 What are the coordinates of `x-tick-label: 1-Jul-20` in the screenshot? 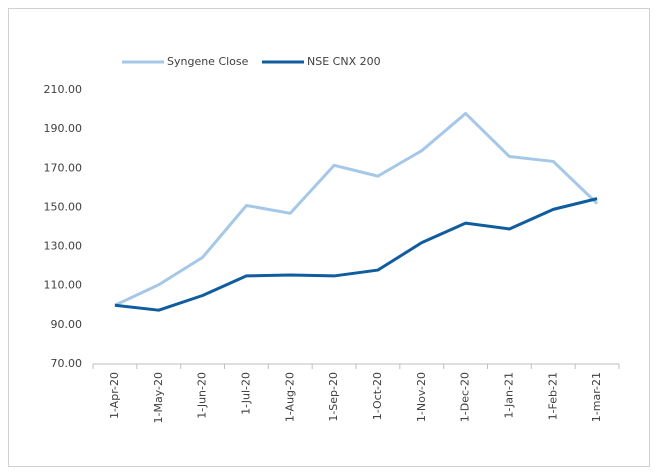 It's located at (245, 393).